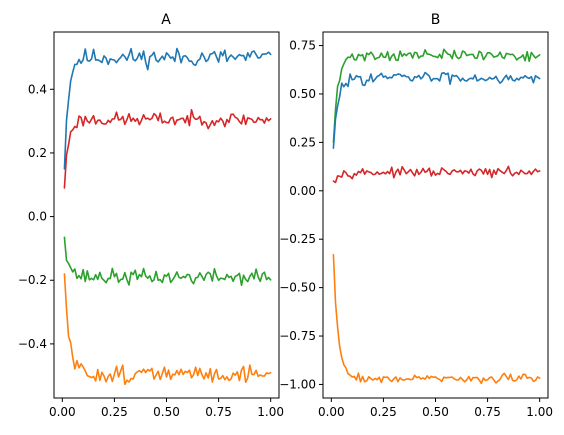  I want to click on y-tick-label: −0.50, so click(297, 288).